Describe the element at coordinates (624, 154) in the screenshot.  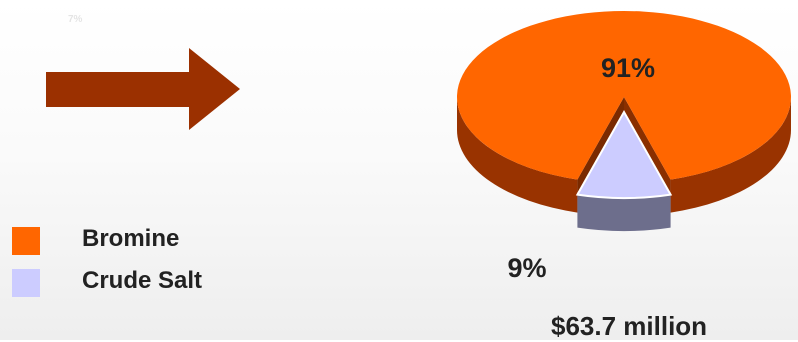
I see `crude-salt-slice` at that location.